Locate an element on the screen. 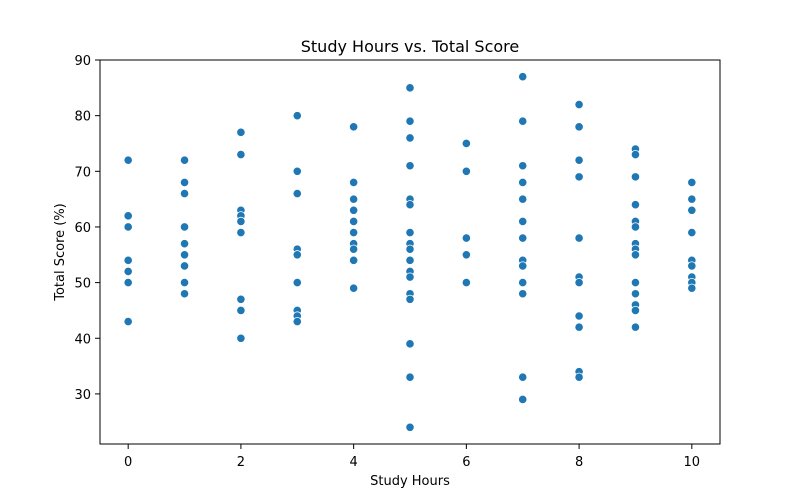  y-tick-label: 90 is located at coordinates (82, 61).